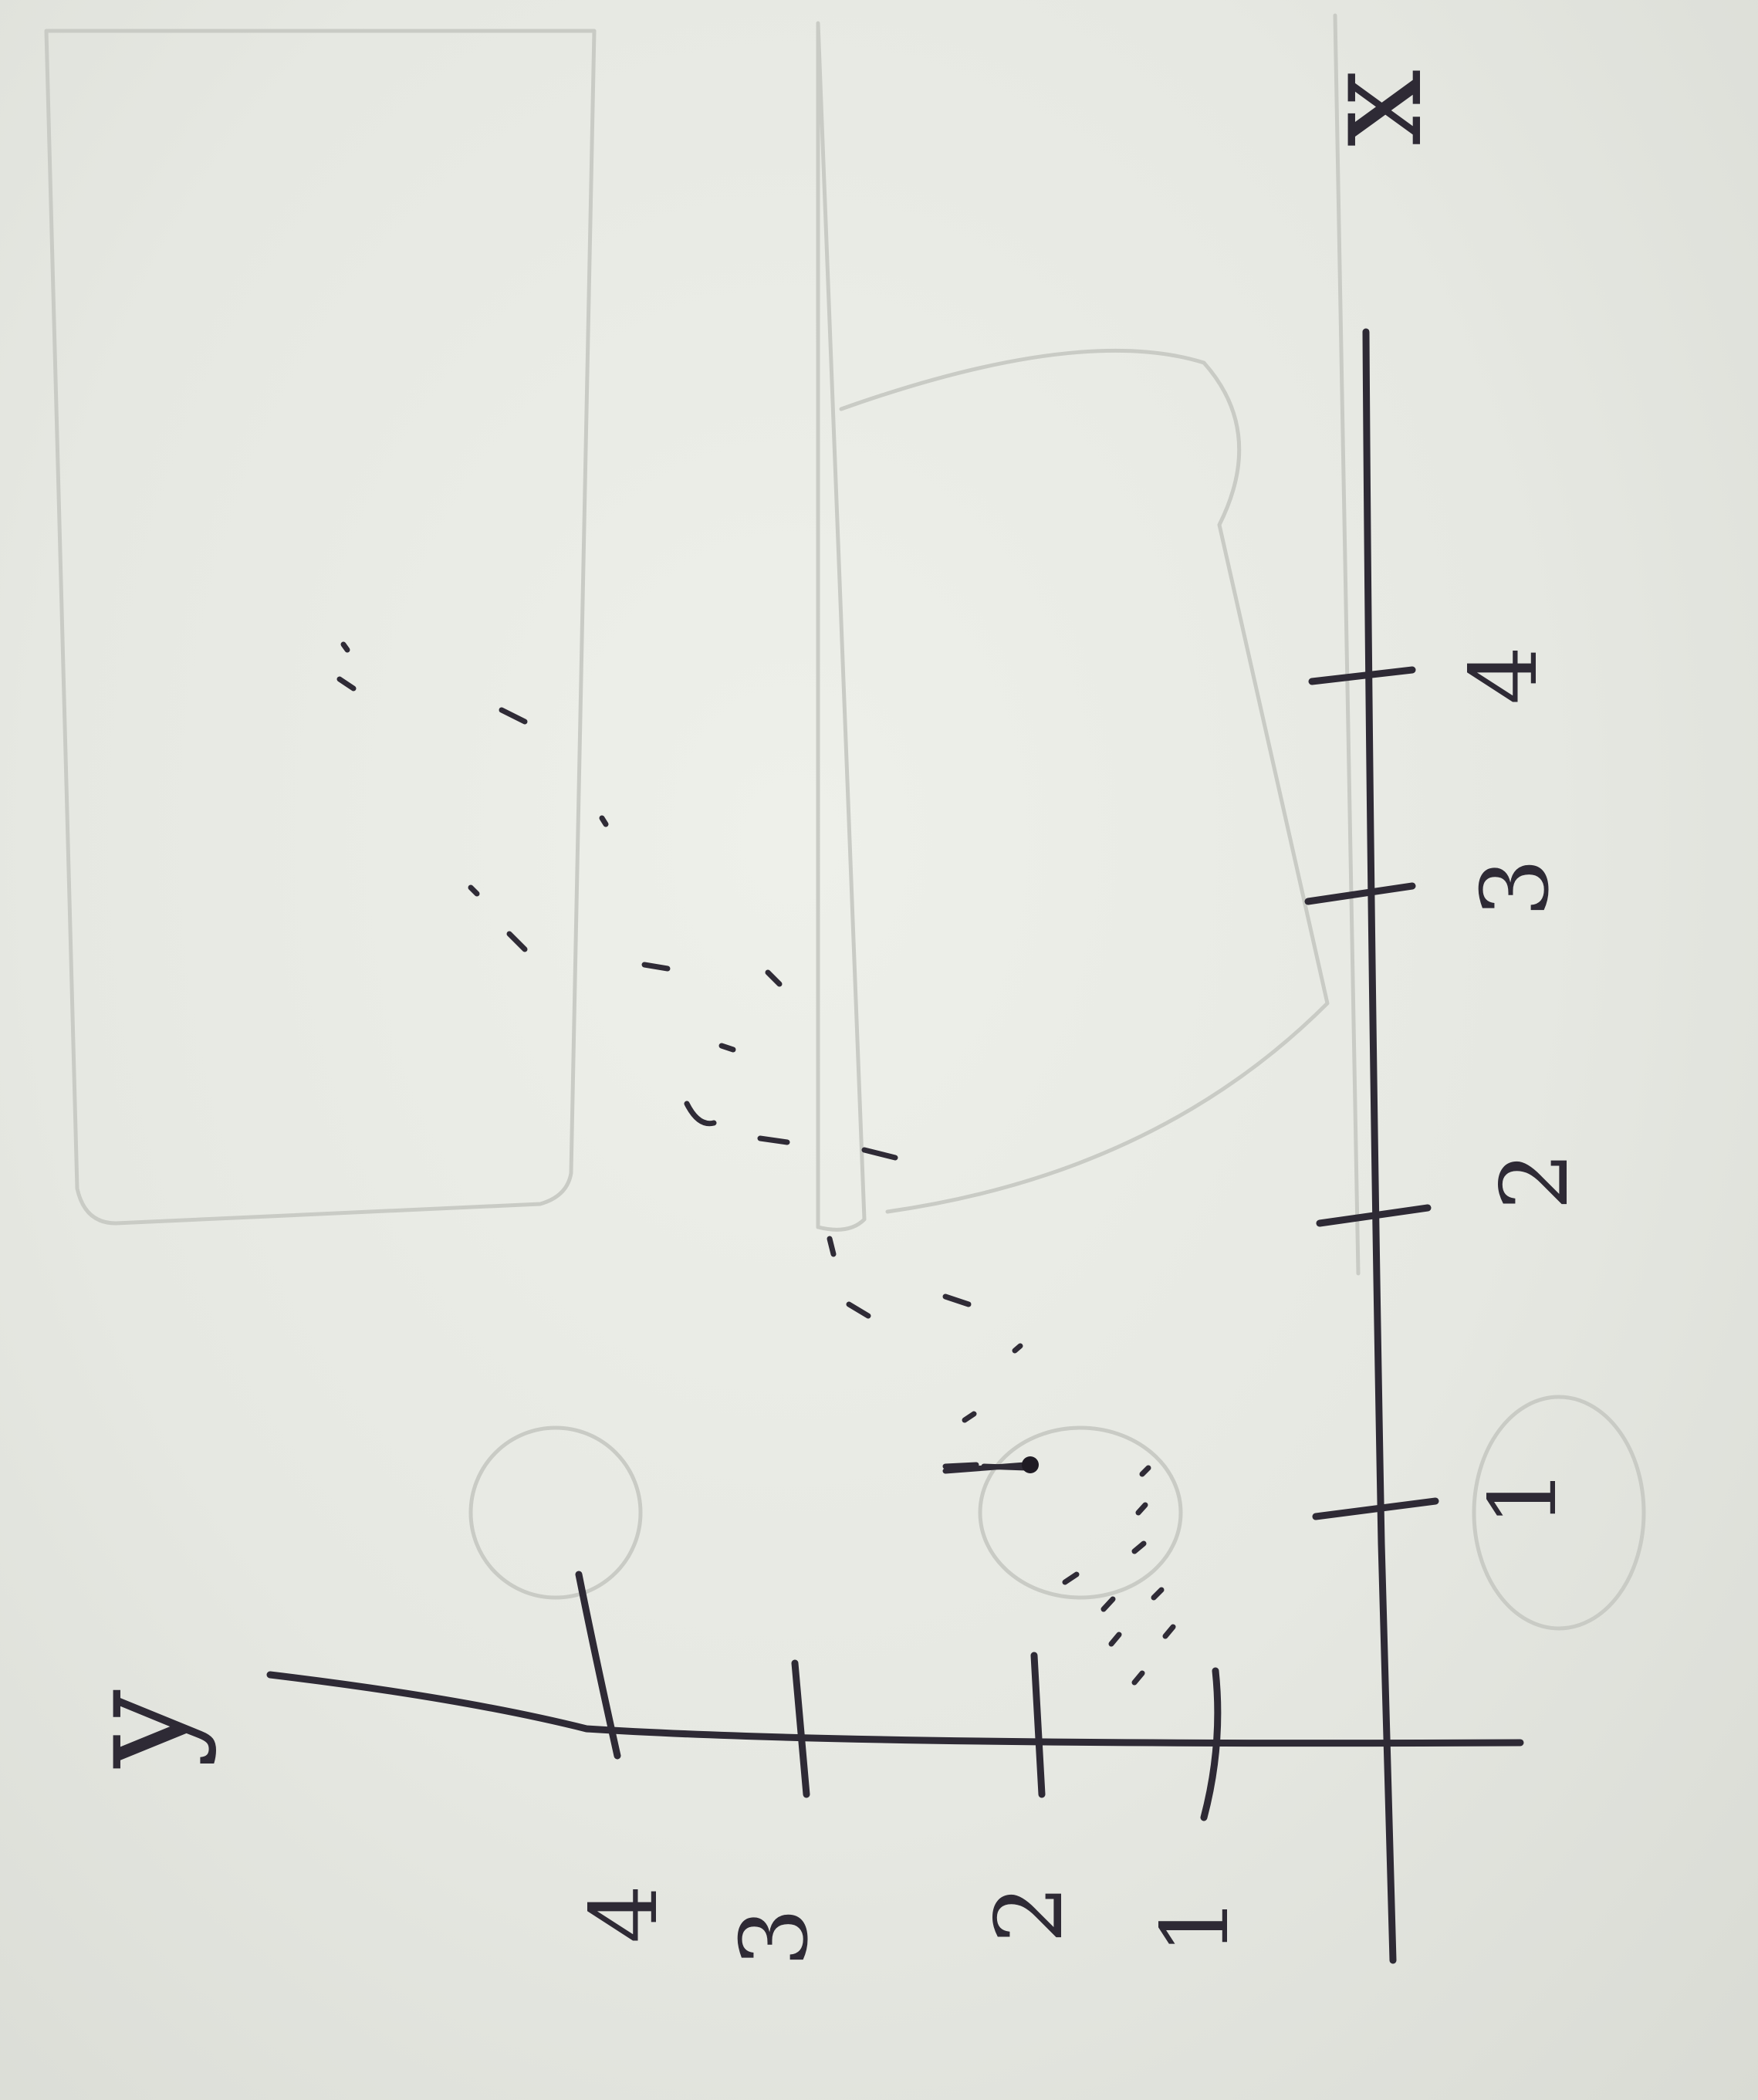 Image resolution: width=1758 pixels, height=2100 pixels. I want to click on x-tick-label-4: 4, so click(1504, 676).